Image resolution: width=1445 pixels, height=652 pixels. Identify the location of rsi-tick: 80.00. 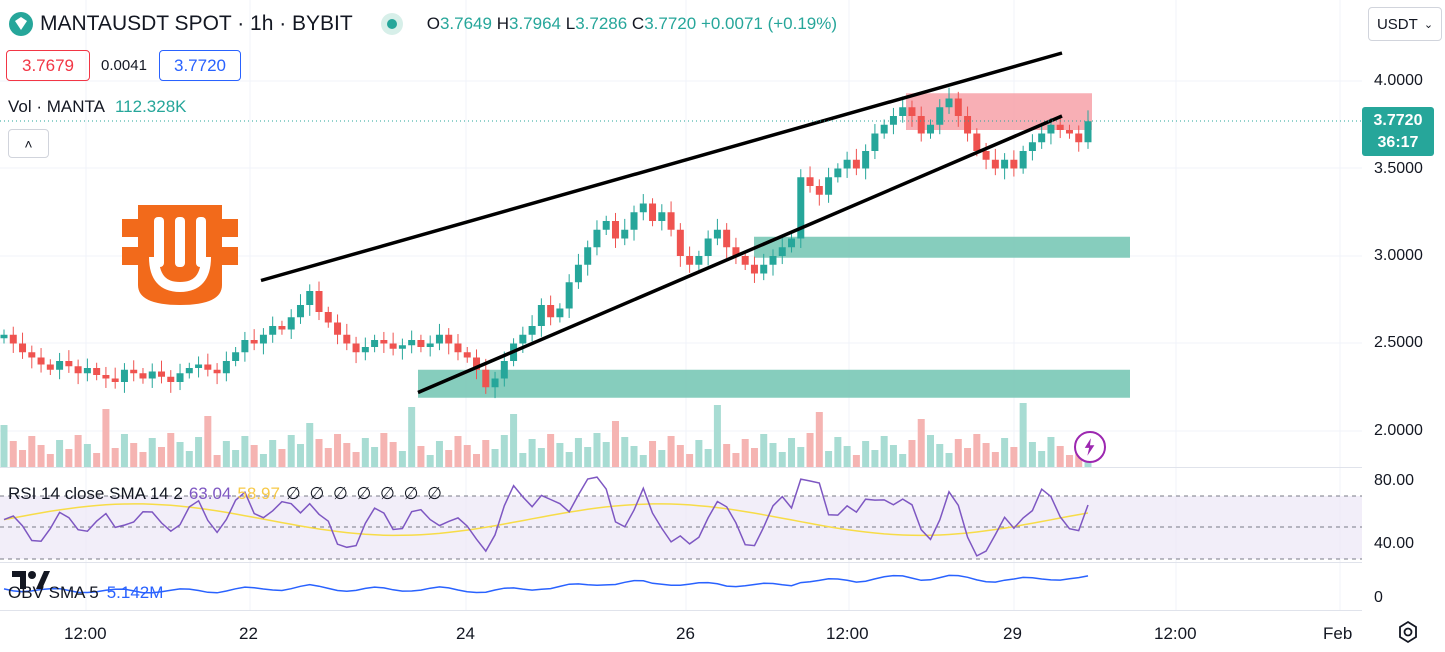
(1394, 480).